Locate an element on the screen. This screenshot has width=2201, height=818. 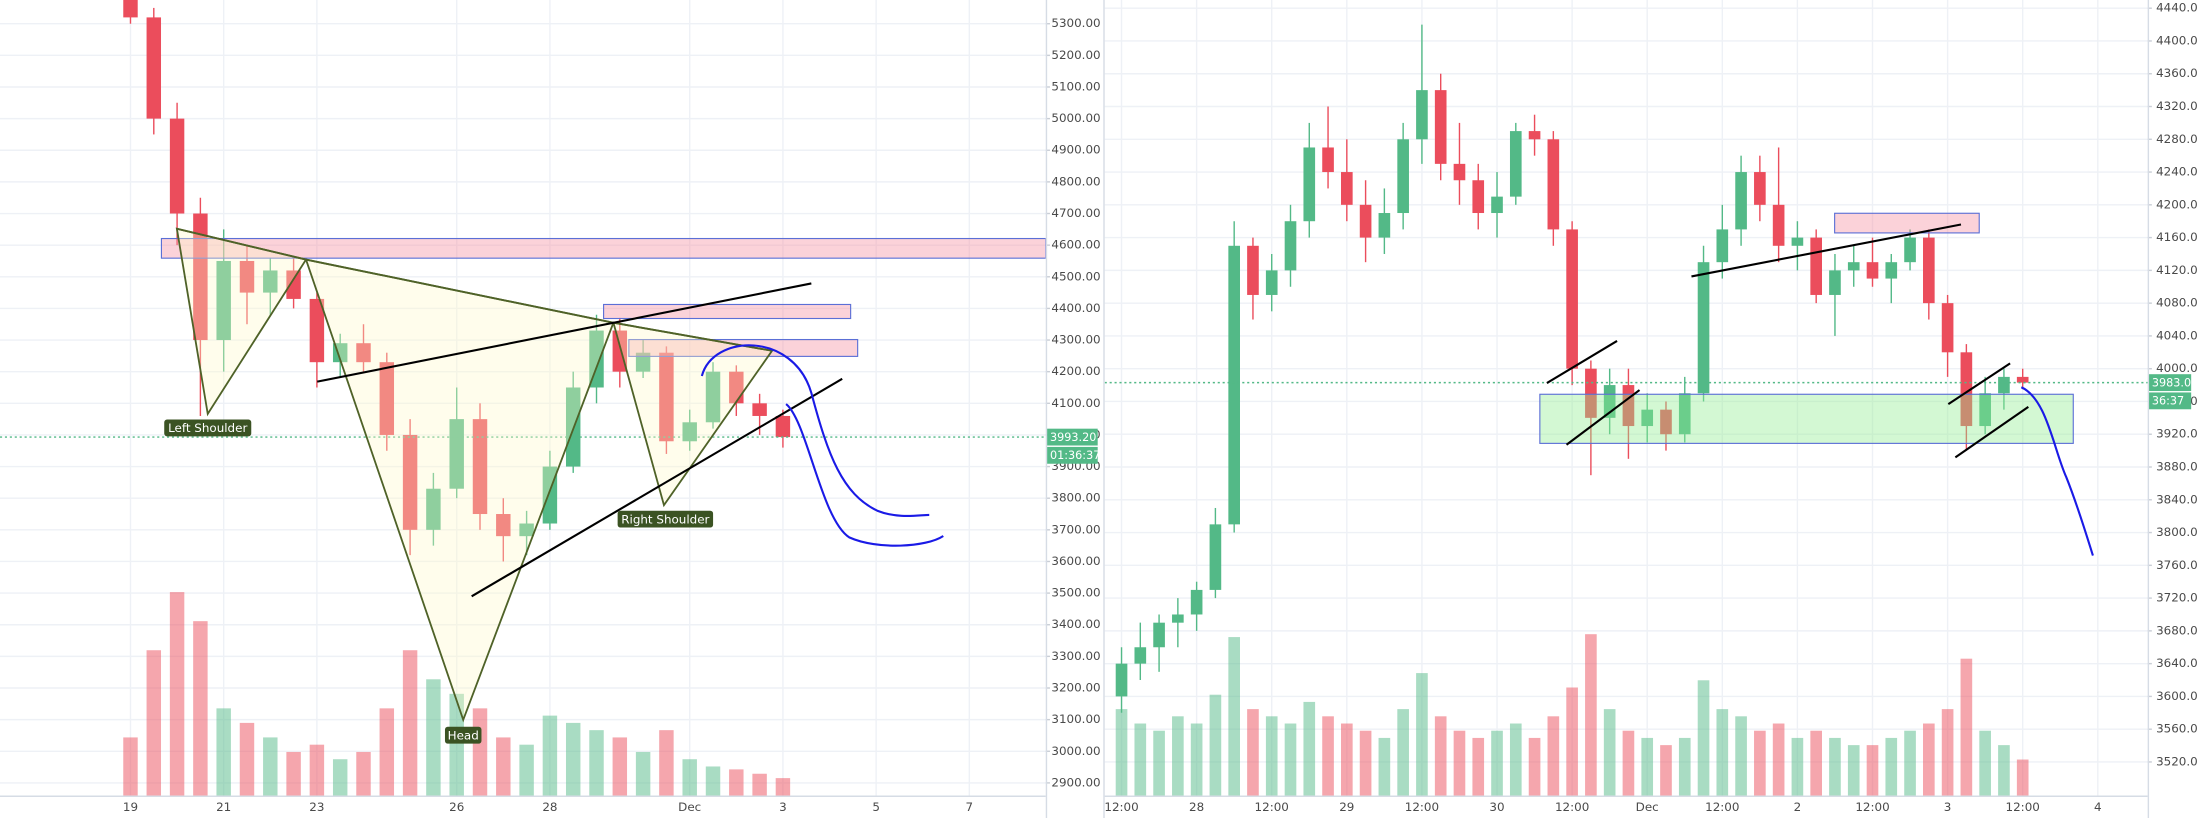
y-tick-label: 4280.0 is located at coordinates (2177, 139).